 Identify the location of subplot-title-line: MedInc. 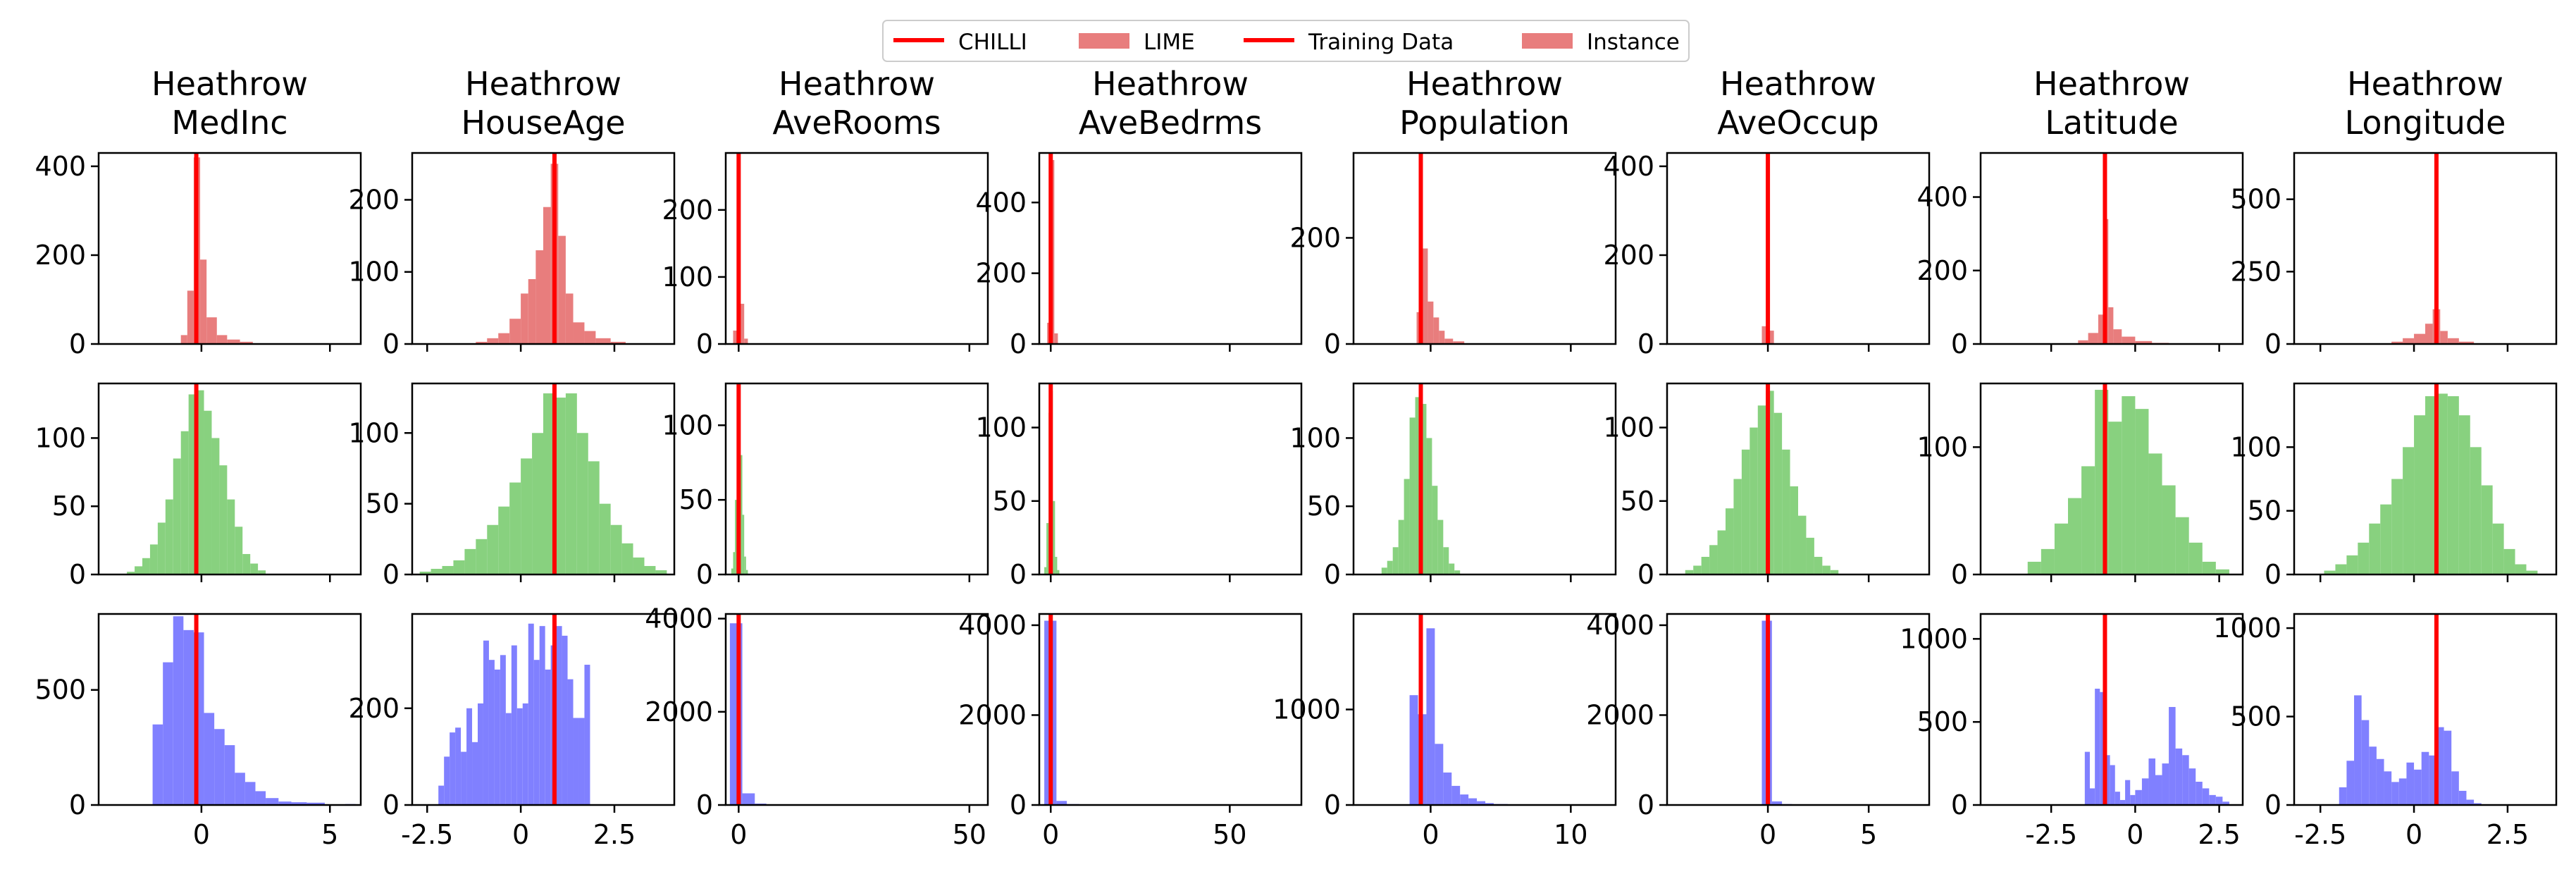
(229, 123).